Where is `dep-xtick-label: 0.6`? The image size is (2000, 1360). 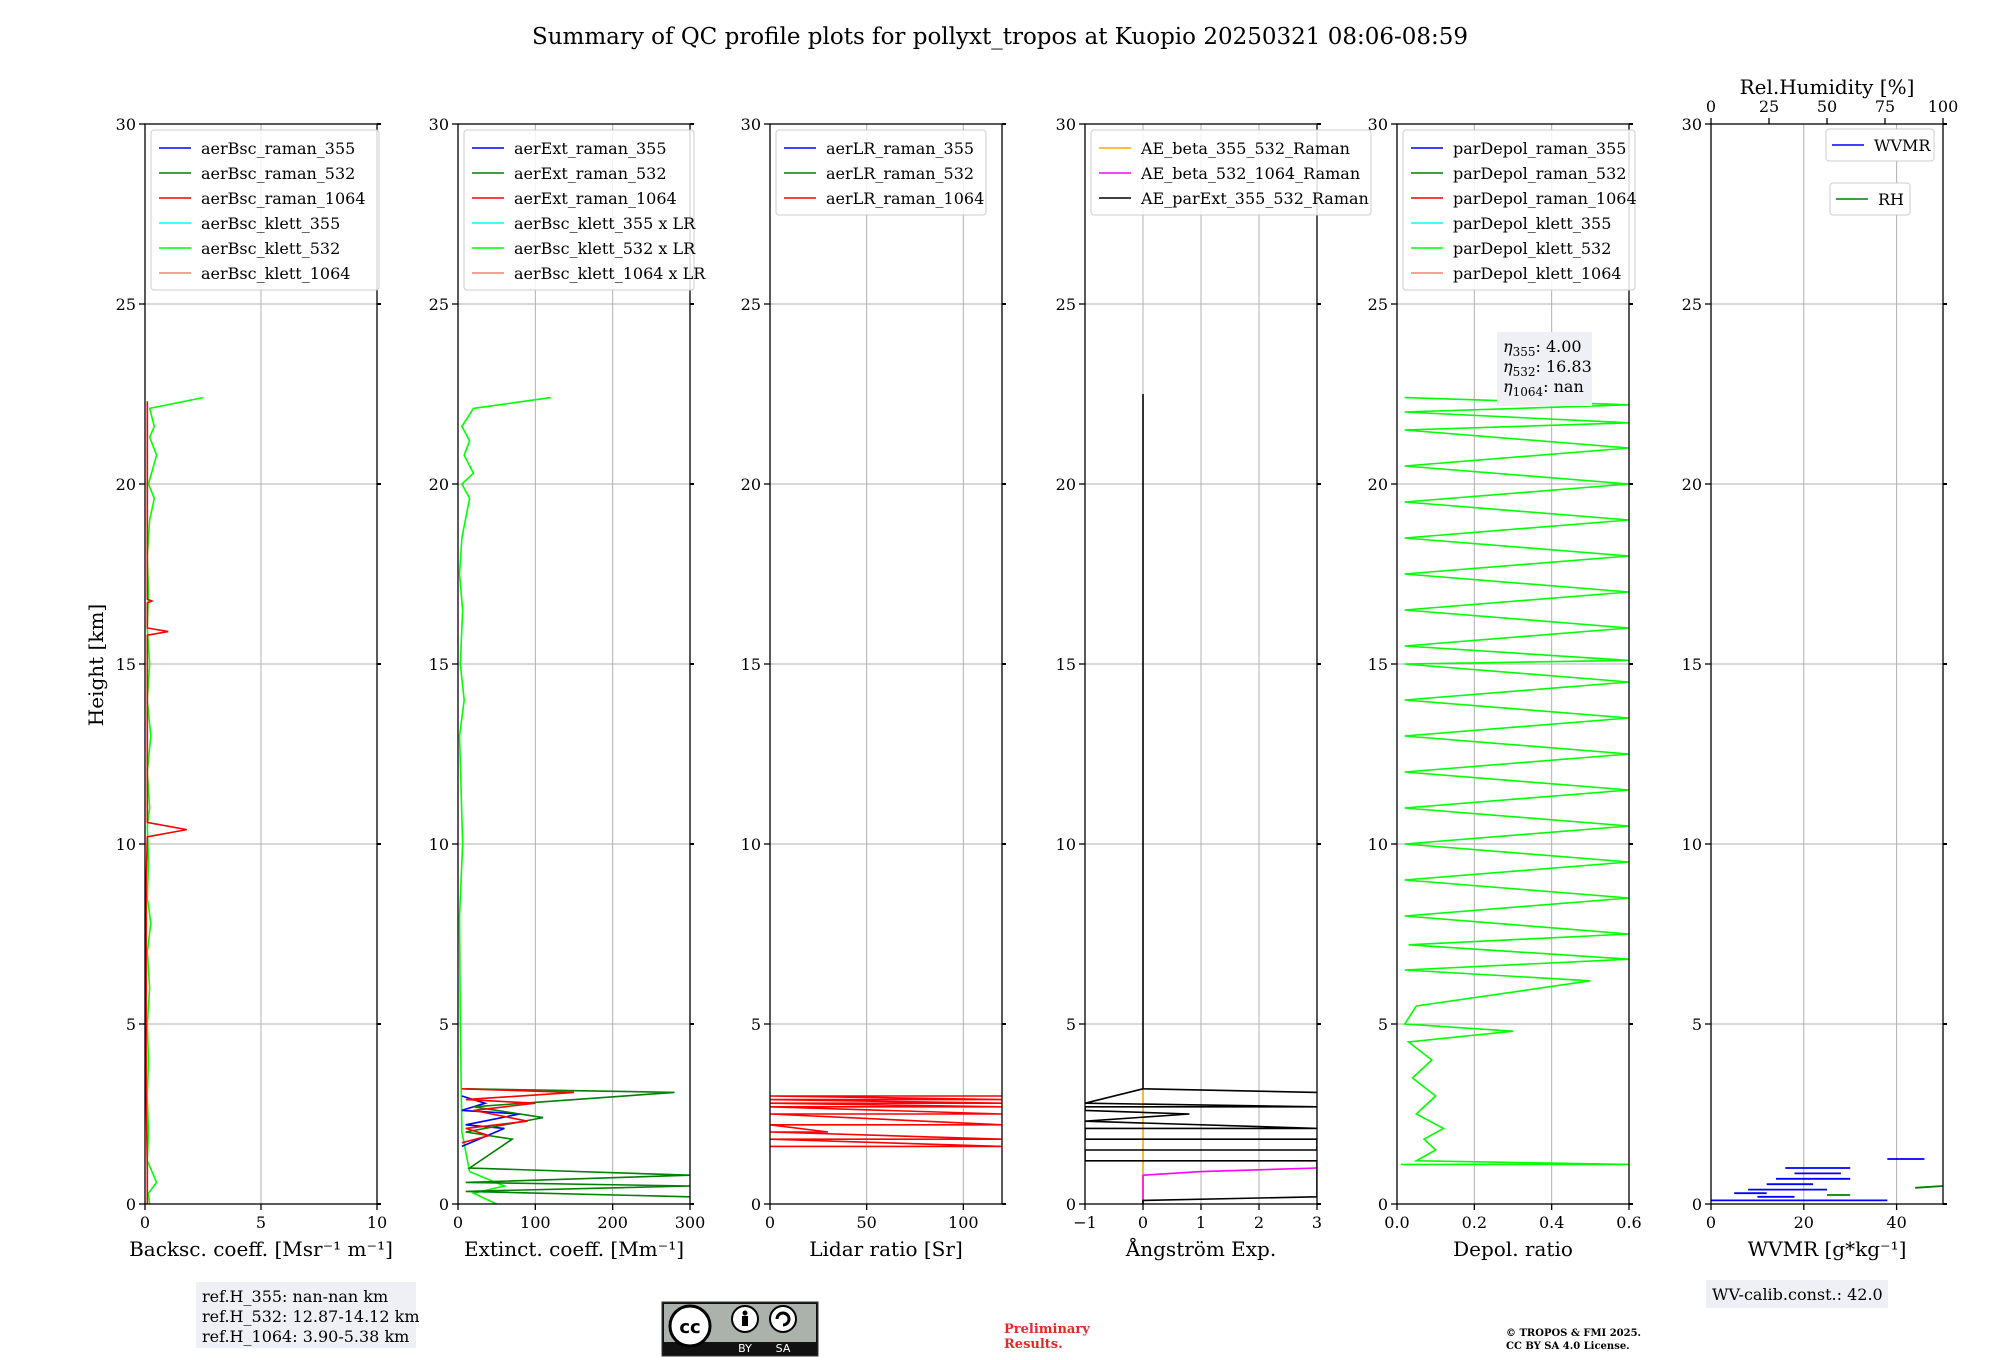 dep-xtick-label: 0.6 is located at coordinates (1628, 1222).